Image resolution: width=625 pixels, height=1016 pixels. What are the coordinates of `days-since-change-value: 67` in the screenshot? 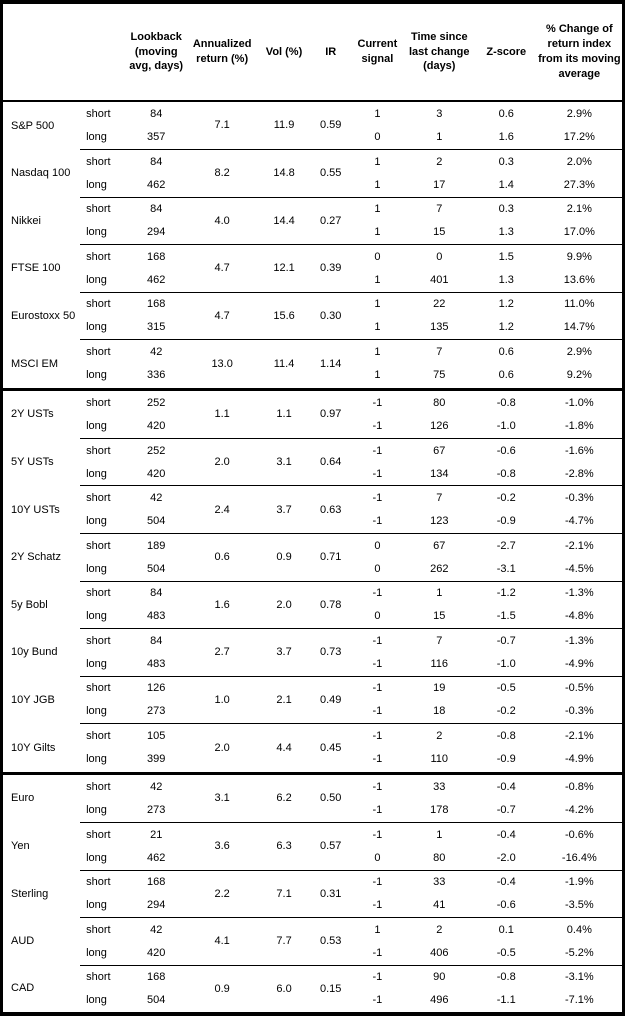 It's located at (439, 545).